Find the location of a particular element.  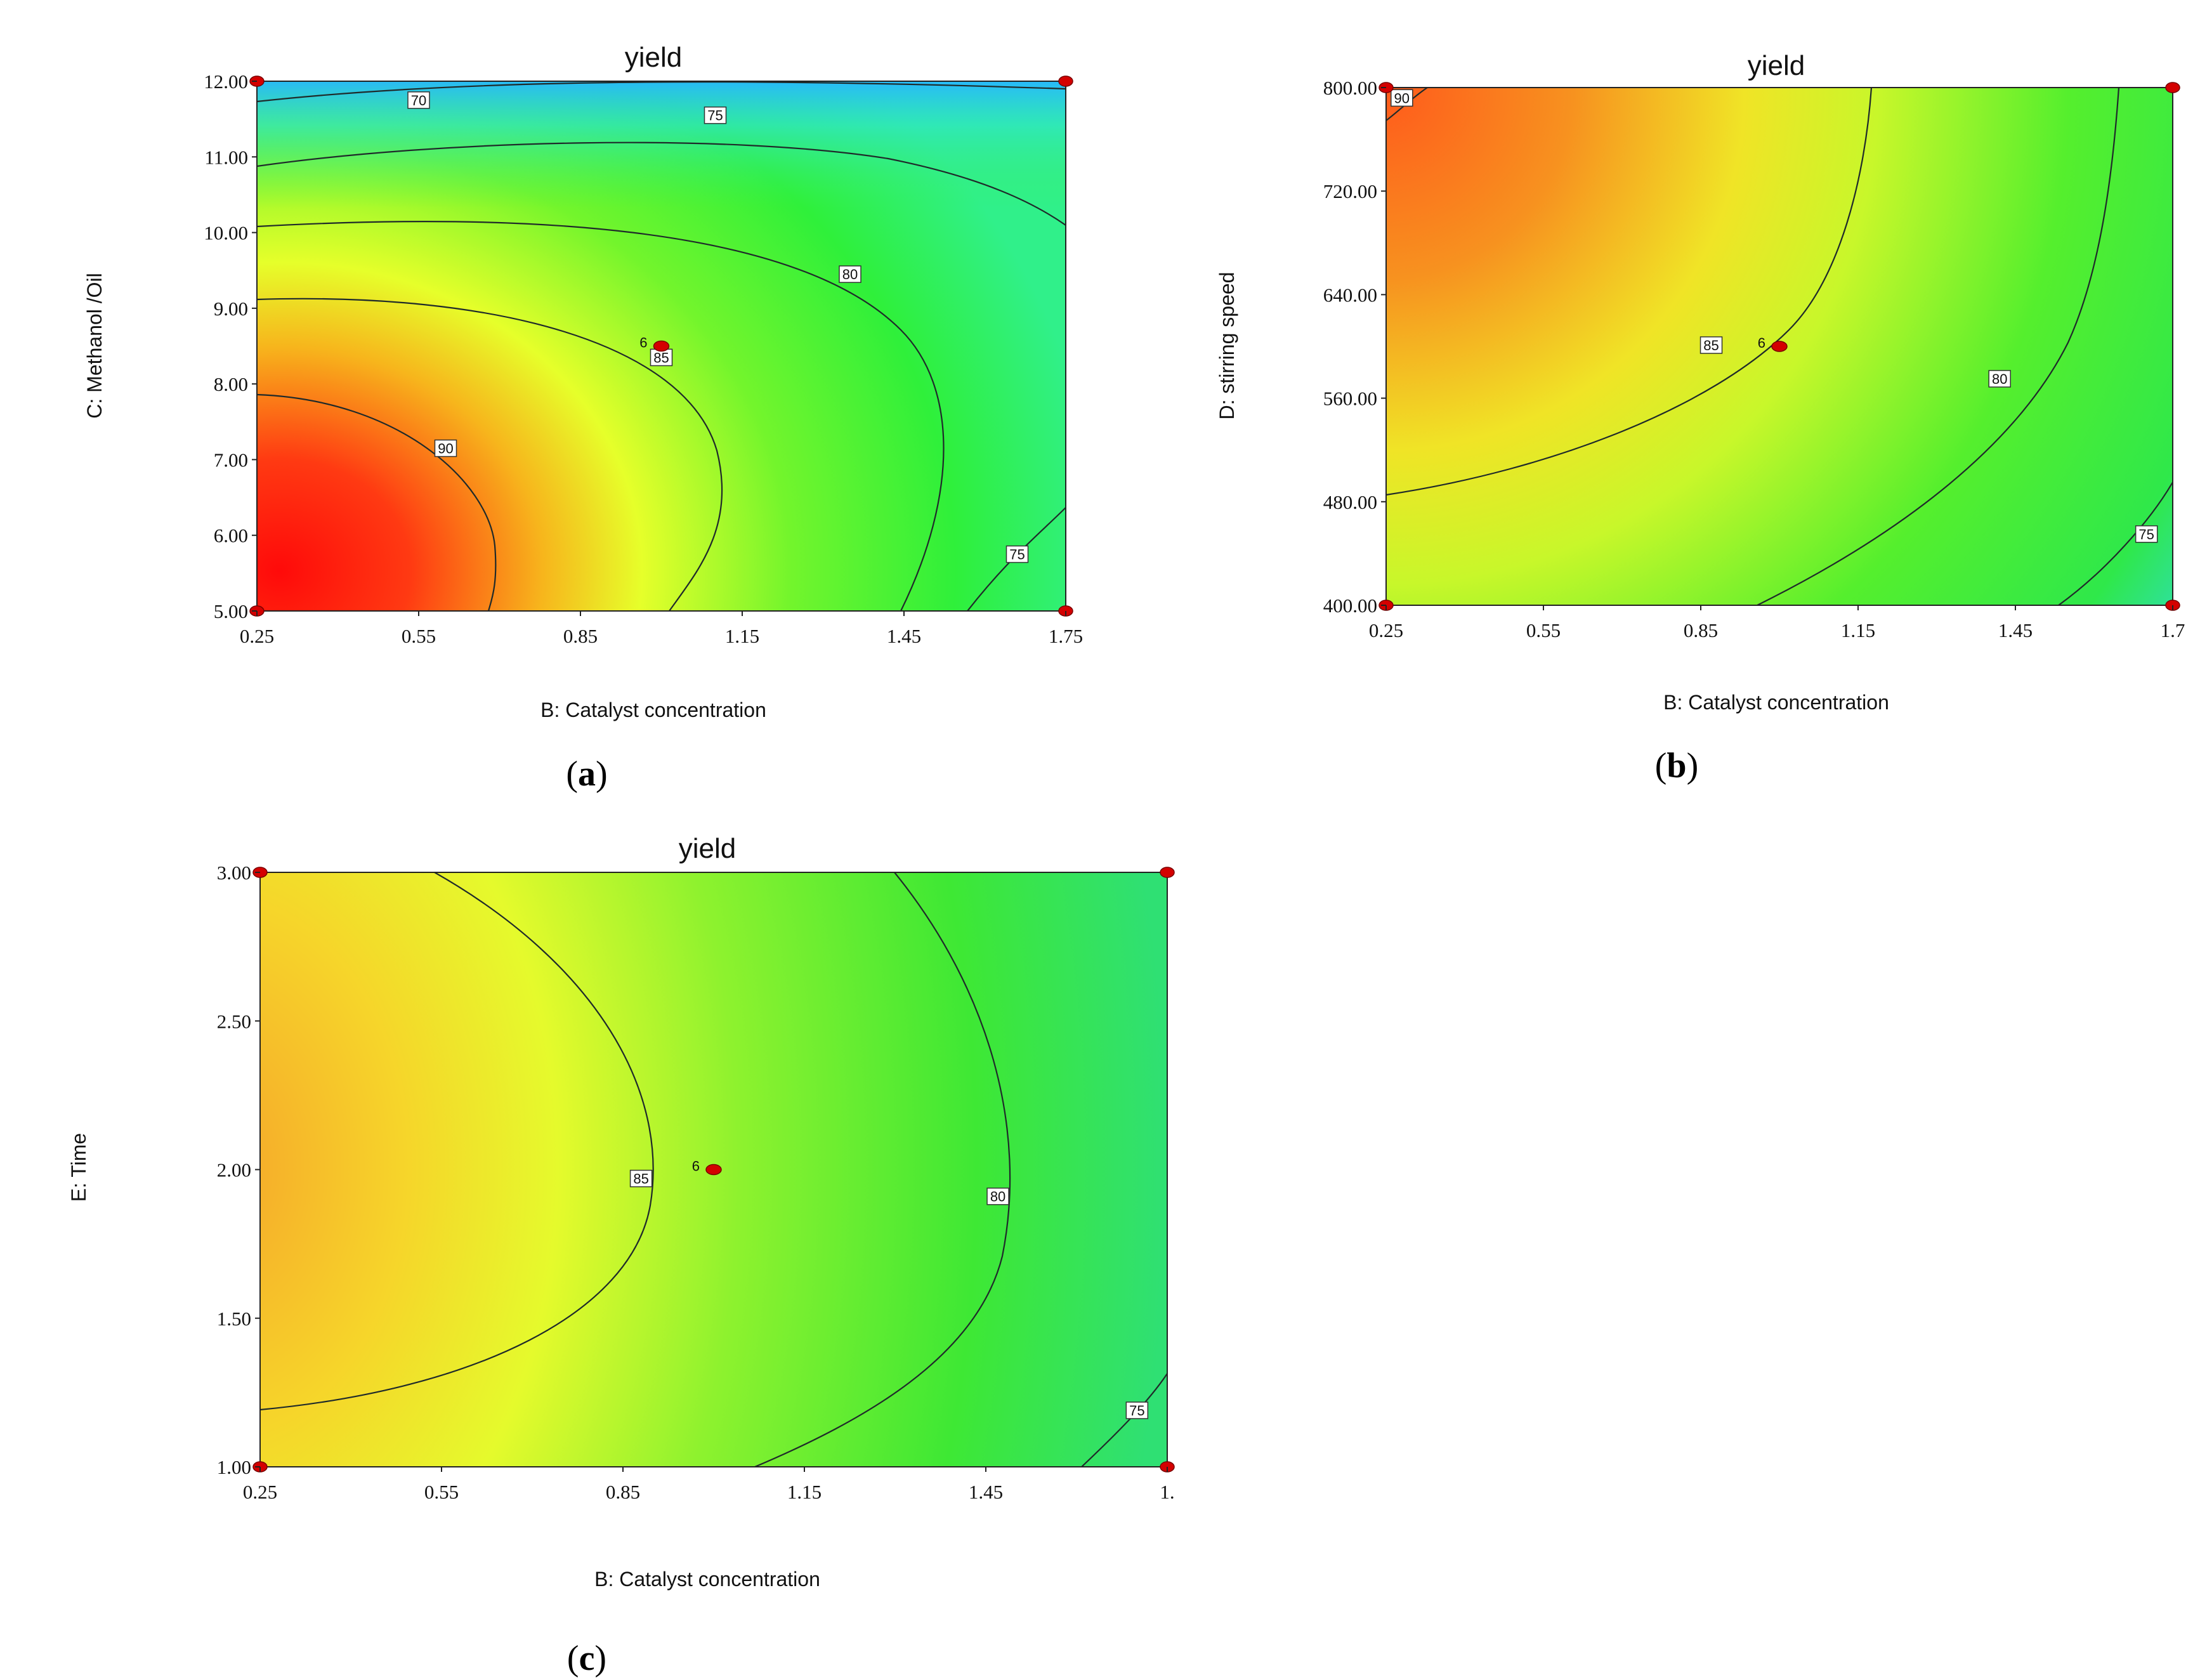

y-tick-label: 10.00 is located at coordinates (226, 233).